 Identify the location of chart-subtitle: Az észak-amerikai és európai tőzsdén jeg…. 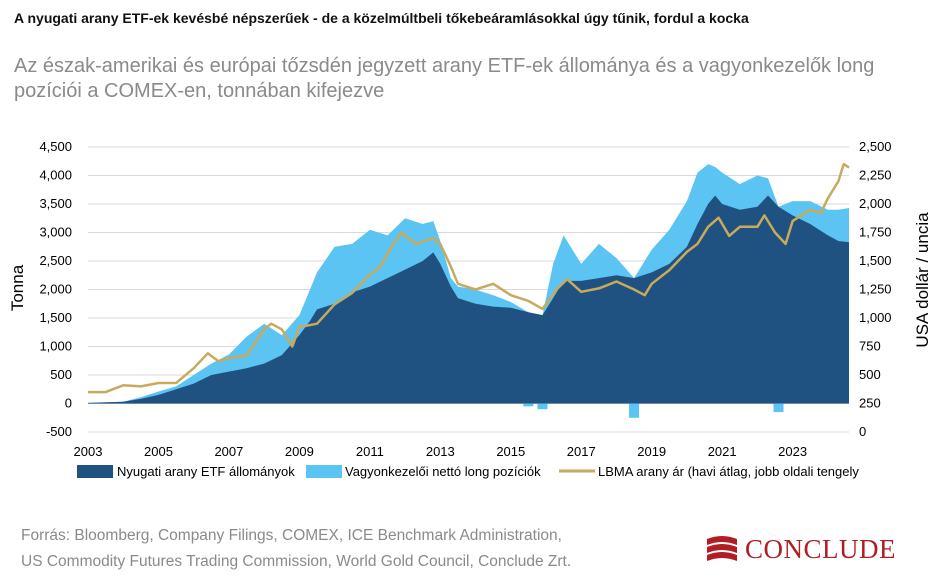
(444, 78).